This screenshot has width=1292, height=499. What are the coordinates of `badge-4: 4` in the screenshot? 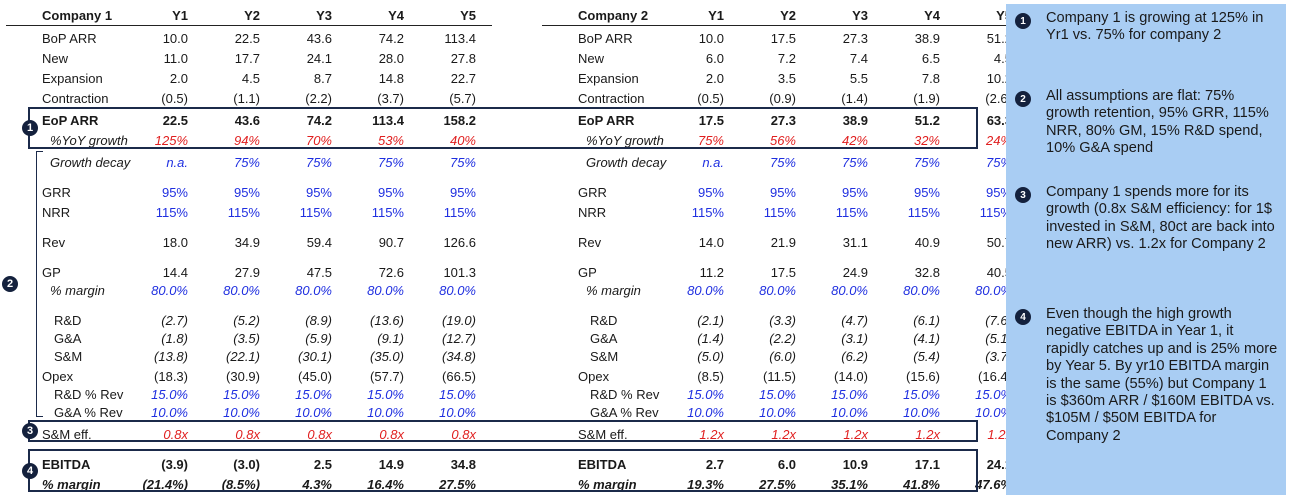 It's located at (30, 471).